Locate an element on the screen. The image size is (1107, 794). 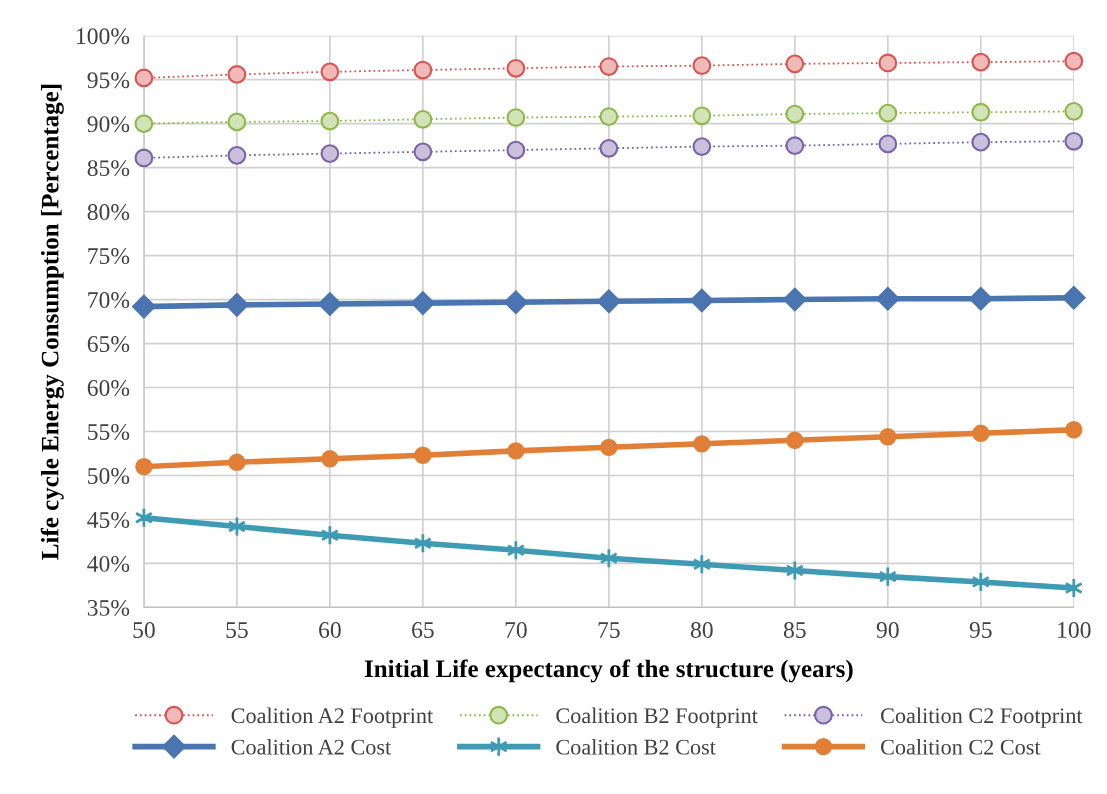
x-tick-label: 80 is located at coordinates (701, 629).